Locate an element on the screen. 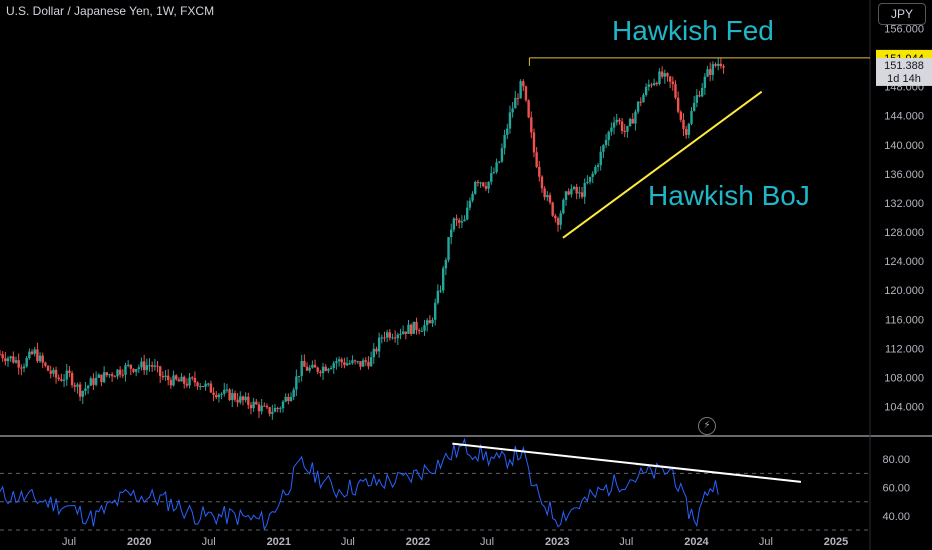 The height and width of the screenshot is (550, 932). chart-title: U.S. Dollar / Japanese Yen, 1W, FXCM is located at coordinates (110, 11).